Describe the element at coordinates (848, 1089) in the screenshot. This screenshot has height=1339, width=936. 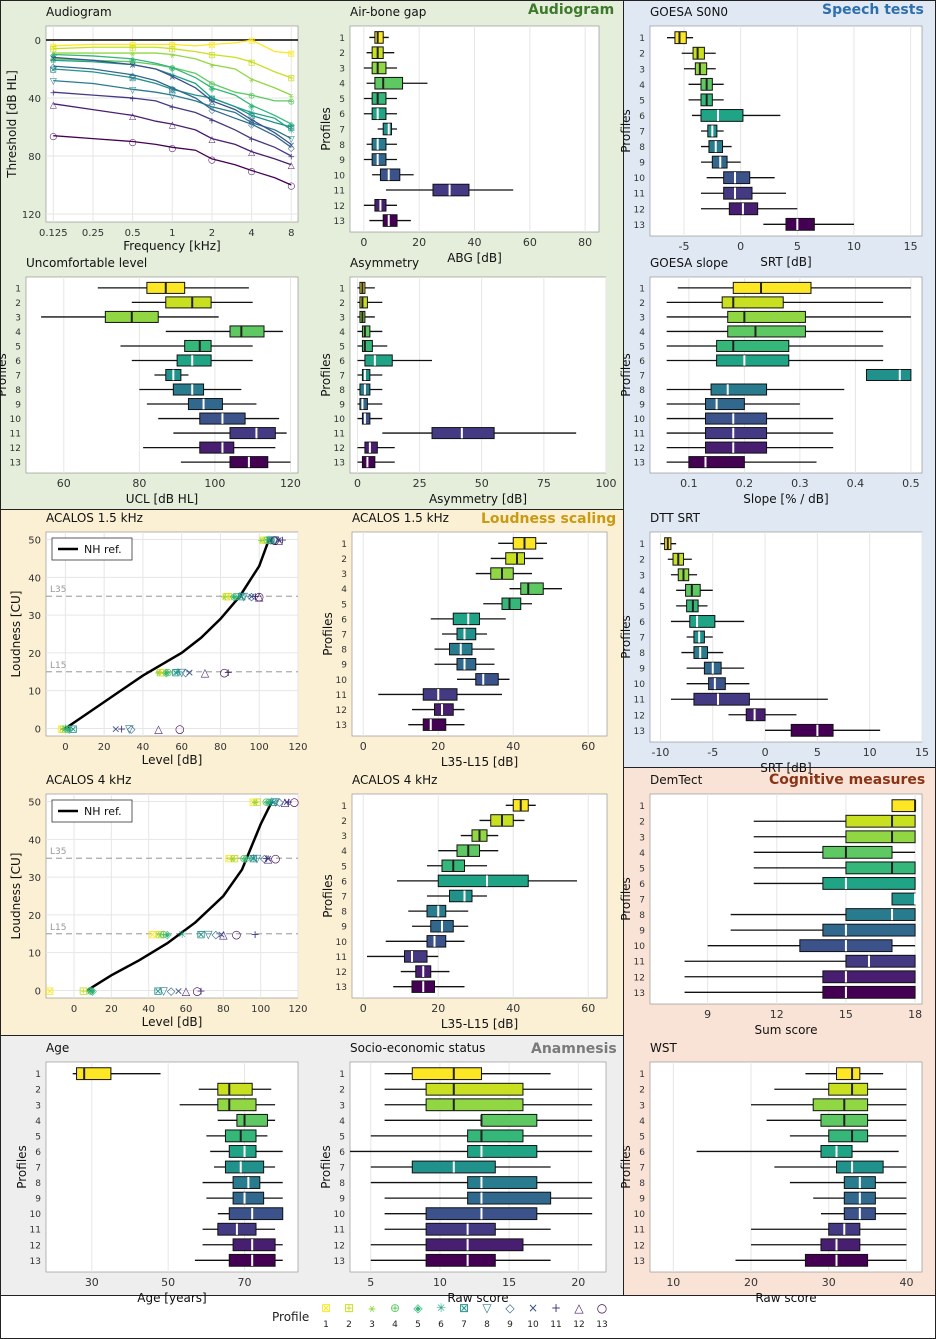
I see `wst-box` at that location.